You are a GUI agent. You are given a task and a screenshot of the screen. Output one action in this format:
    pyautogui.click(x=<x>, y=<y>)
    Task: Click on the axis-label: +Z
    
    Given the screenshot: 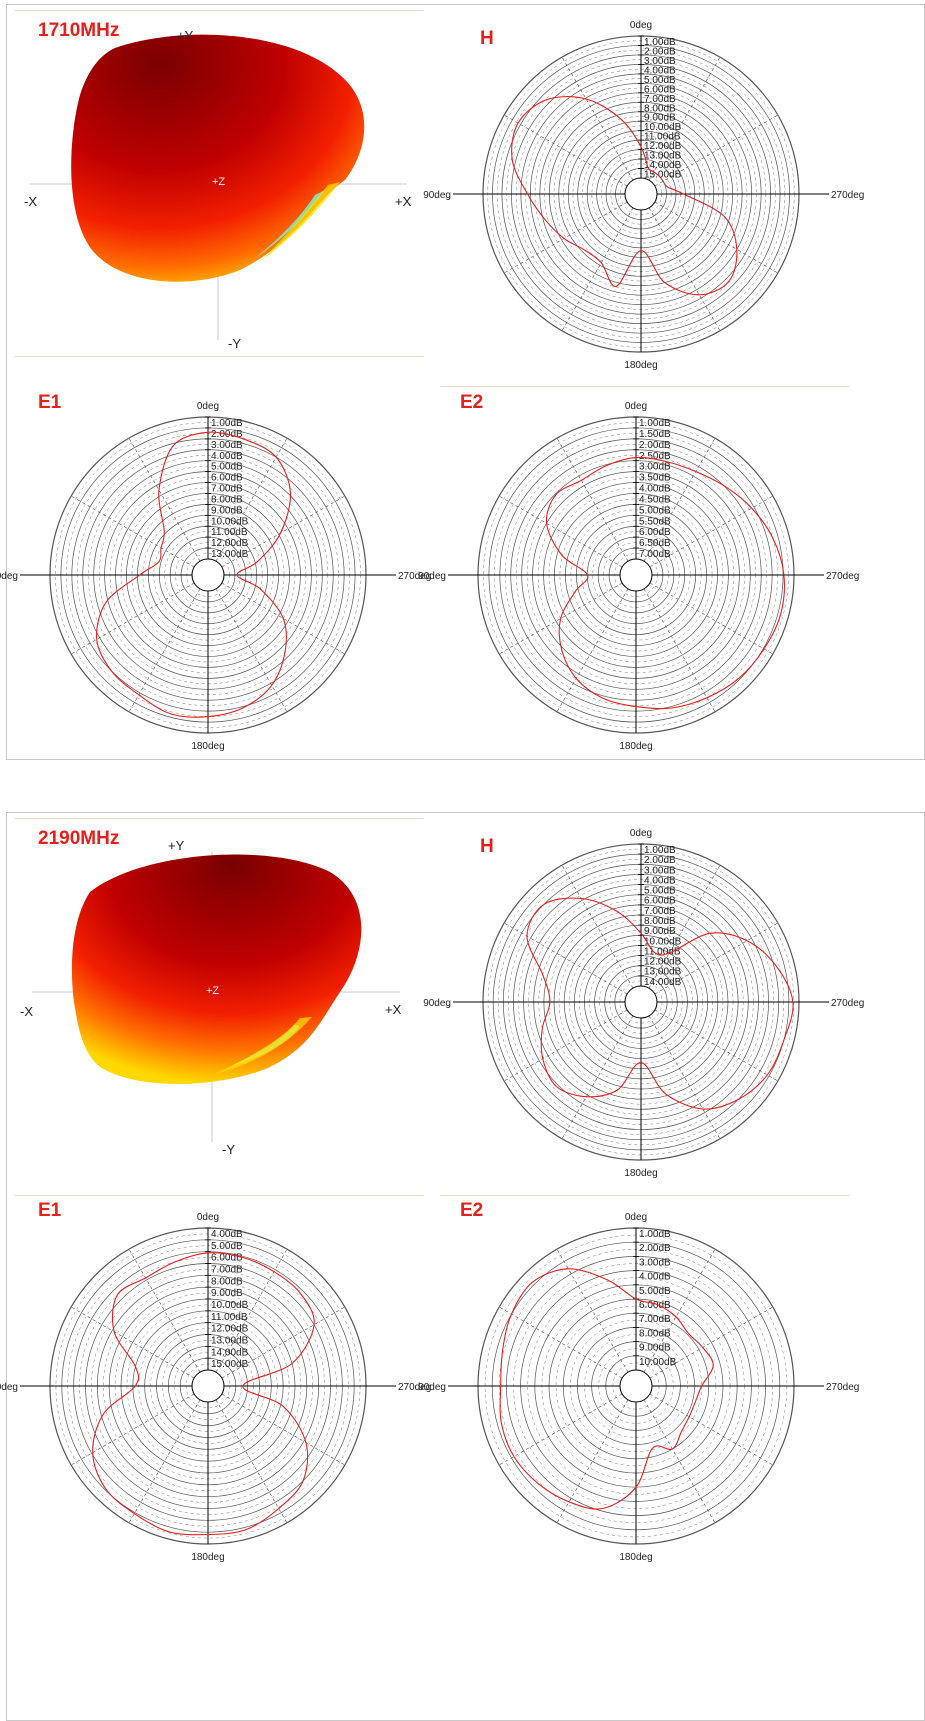 What is the action you would take?
    pyautogui.click(x=212, y=991)
    